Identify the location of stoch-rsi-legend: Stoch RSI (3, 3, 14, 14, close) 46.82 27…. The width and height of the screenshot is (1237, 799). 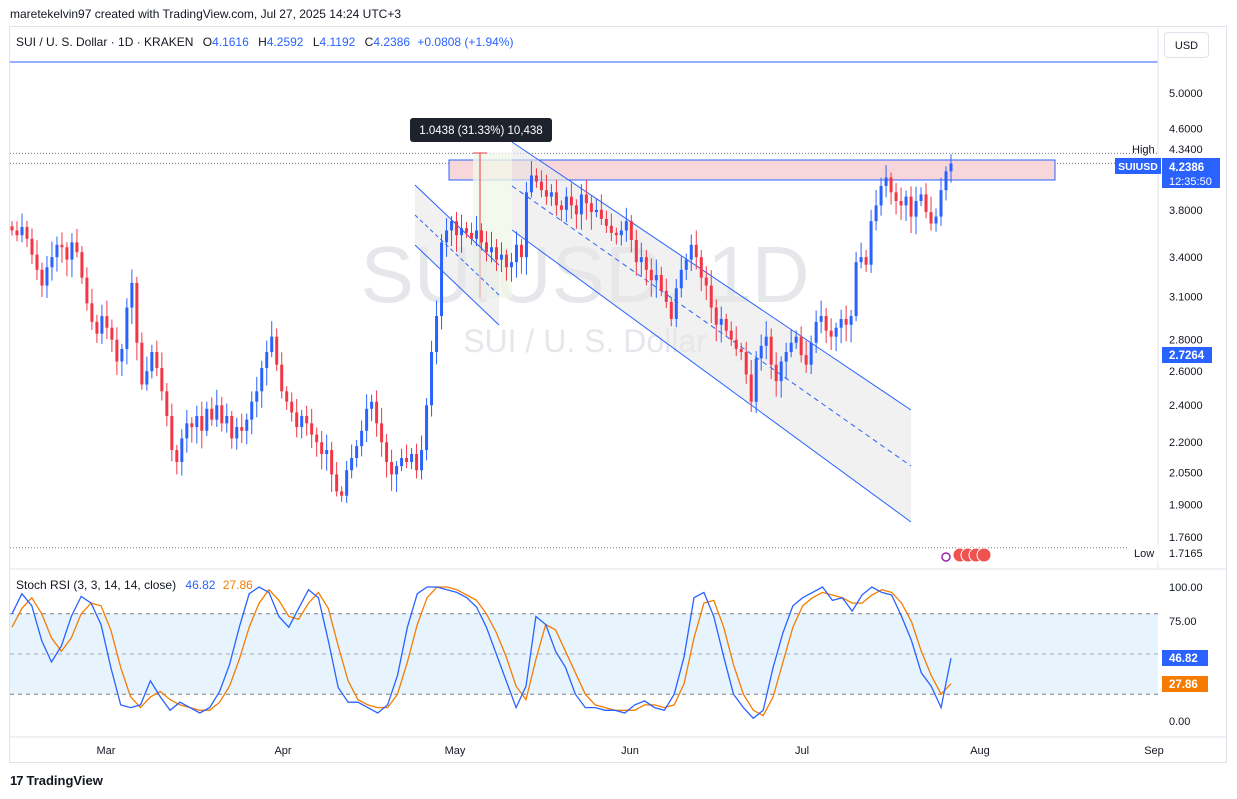
(134, 585).